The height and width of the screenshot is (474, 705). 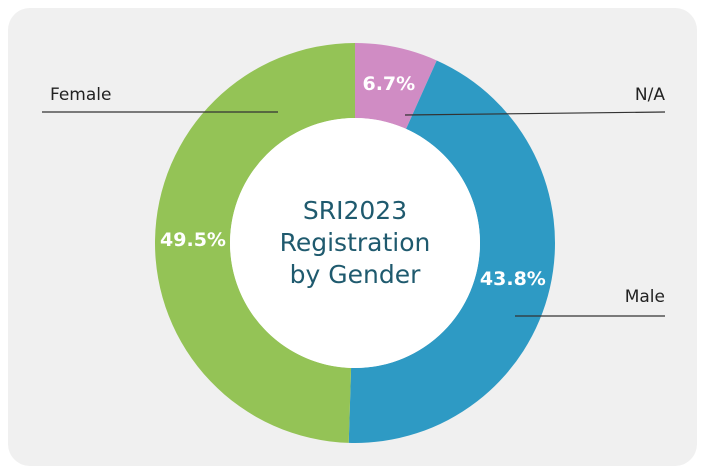 I want to click on value-label: 6.7%, so click(x=388, y=84).